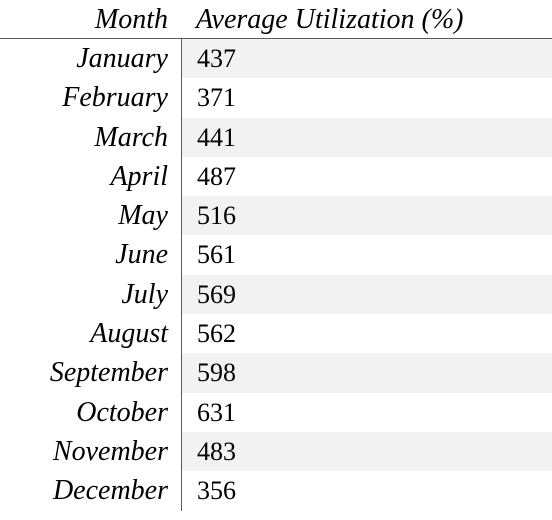 This screenshot has width=552, height=520. I want to click on table-row: August 562, so click(276, 333).